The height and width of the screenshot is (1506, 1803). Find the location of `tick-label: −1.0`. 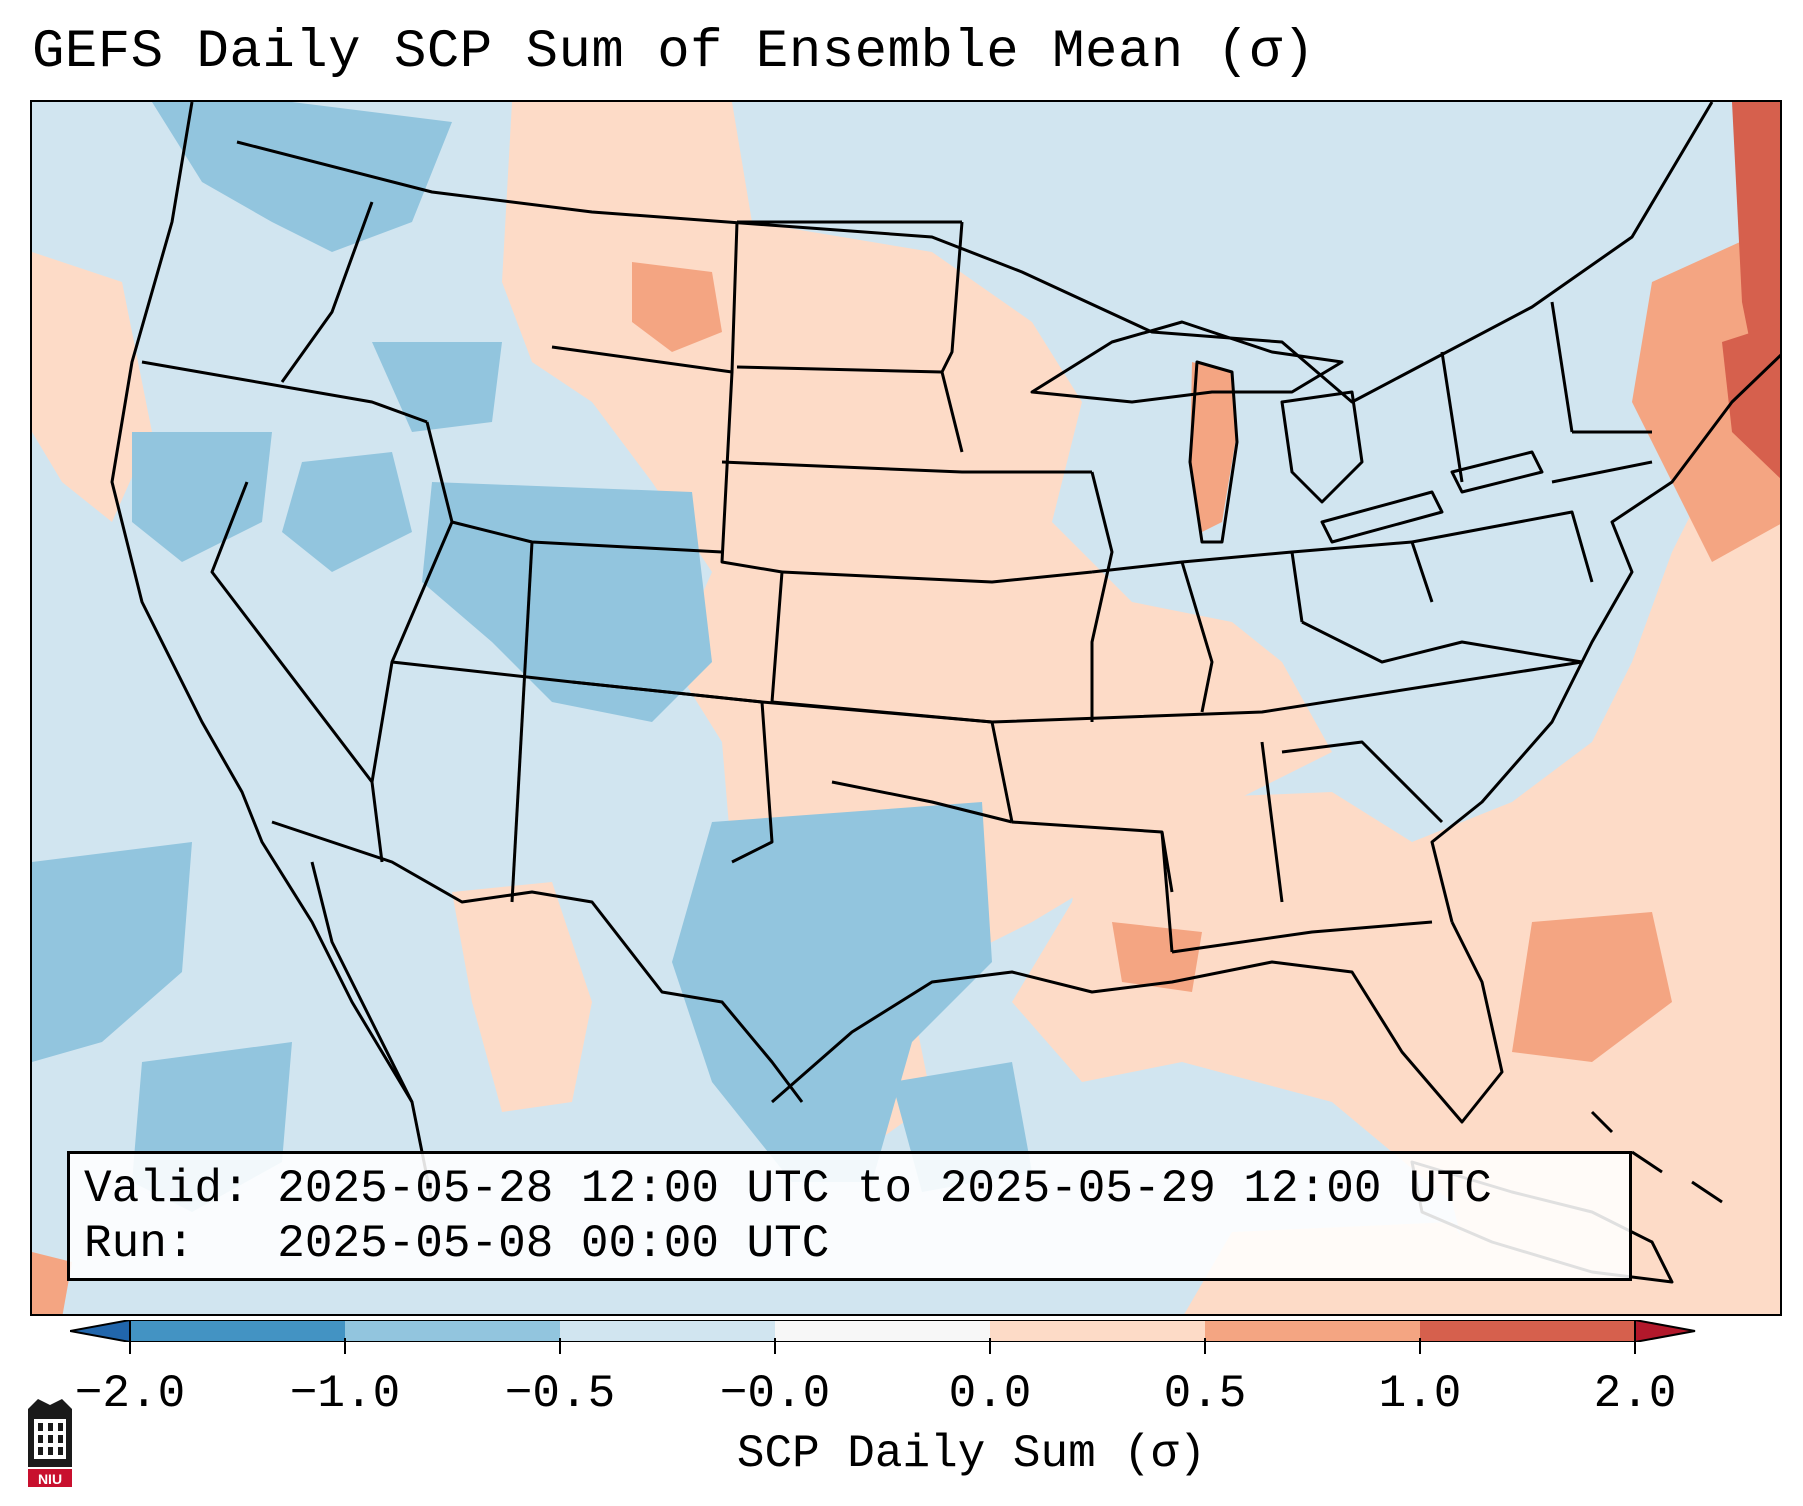

tick-label: −1.0 is located at coordinates (345, 1394).